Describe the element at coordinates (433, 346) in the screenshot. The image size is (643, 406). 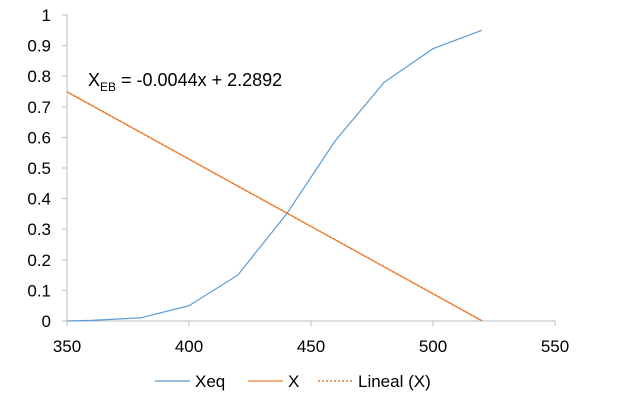
I see `x-tick-label: 500` at that location.